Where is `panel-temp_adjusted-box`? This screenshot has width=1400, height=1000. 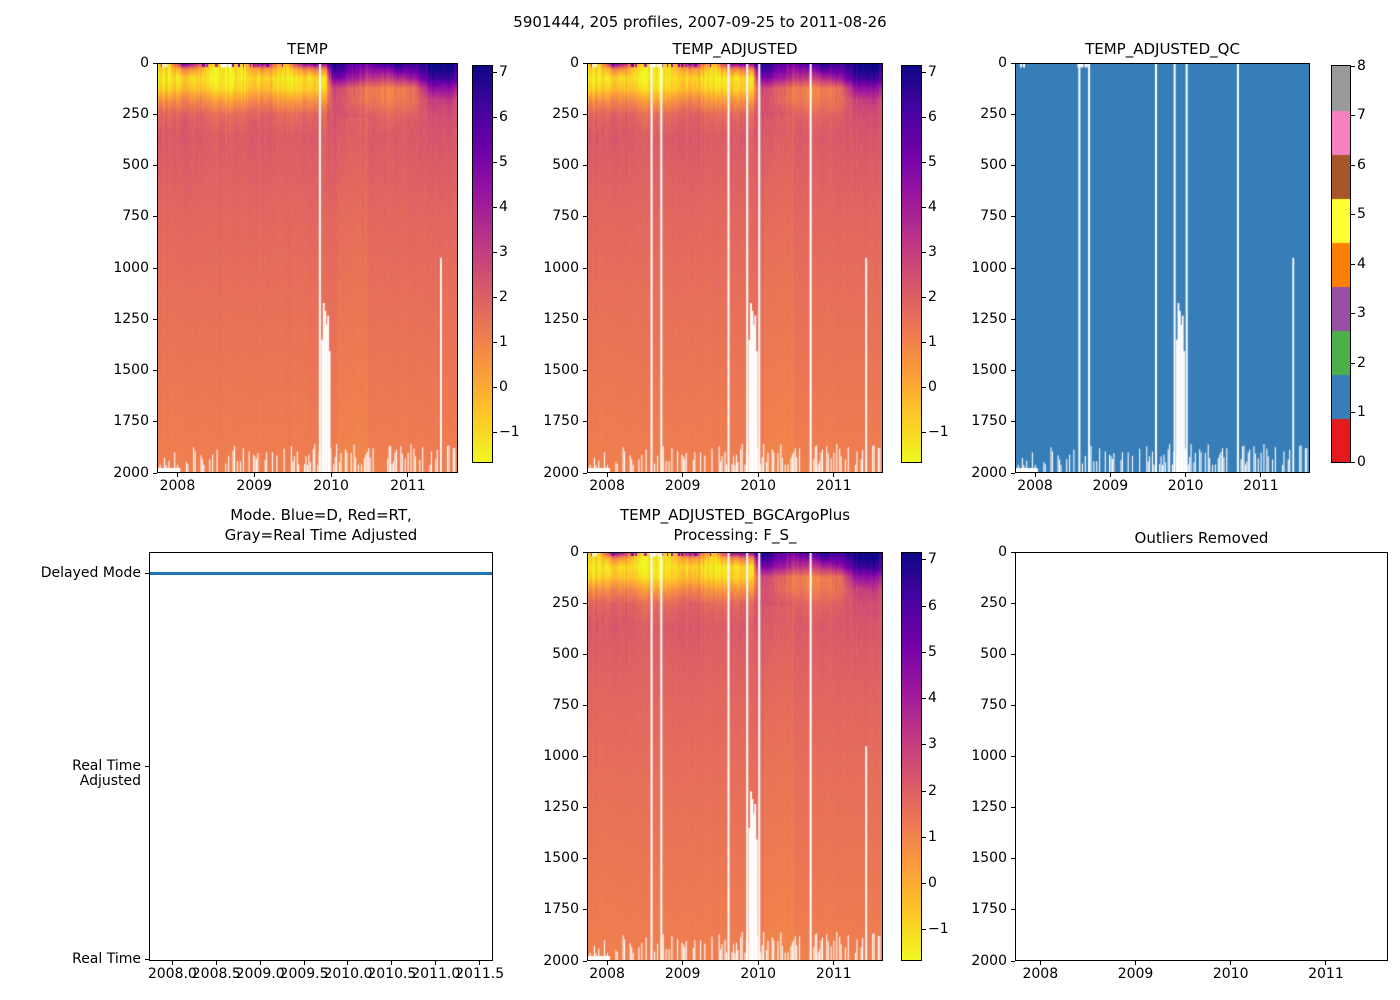
panel-temp_adjusted-box is located at coordinates (735, 268).